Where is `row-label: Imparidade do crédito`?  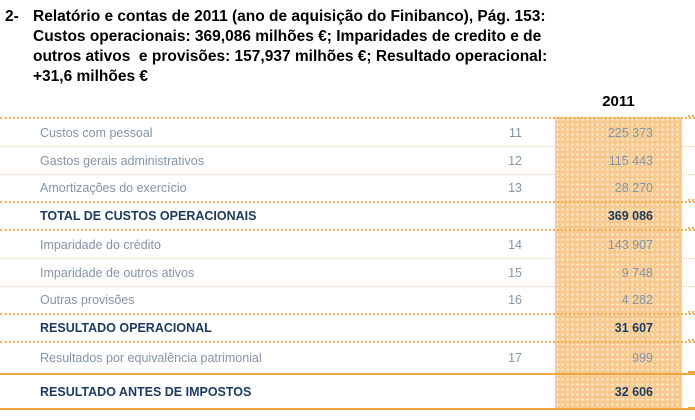
row-label: Imparidade do crédito is located at coordinates (100, 244).